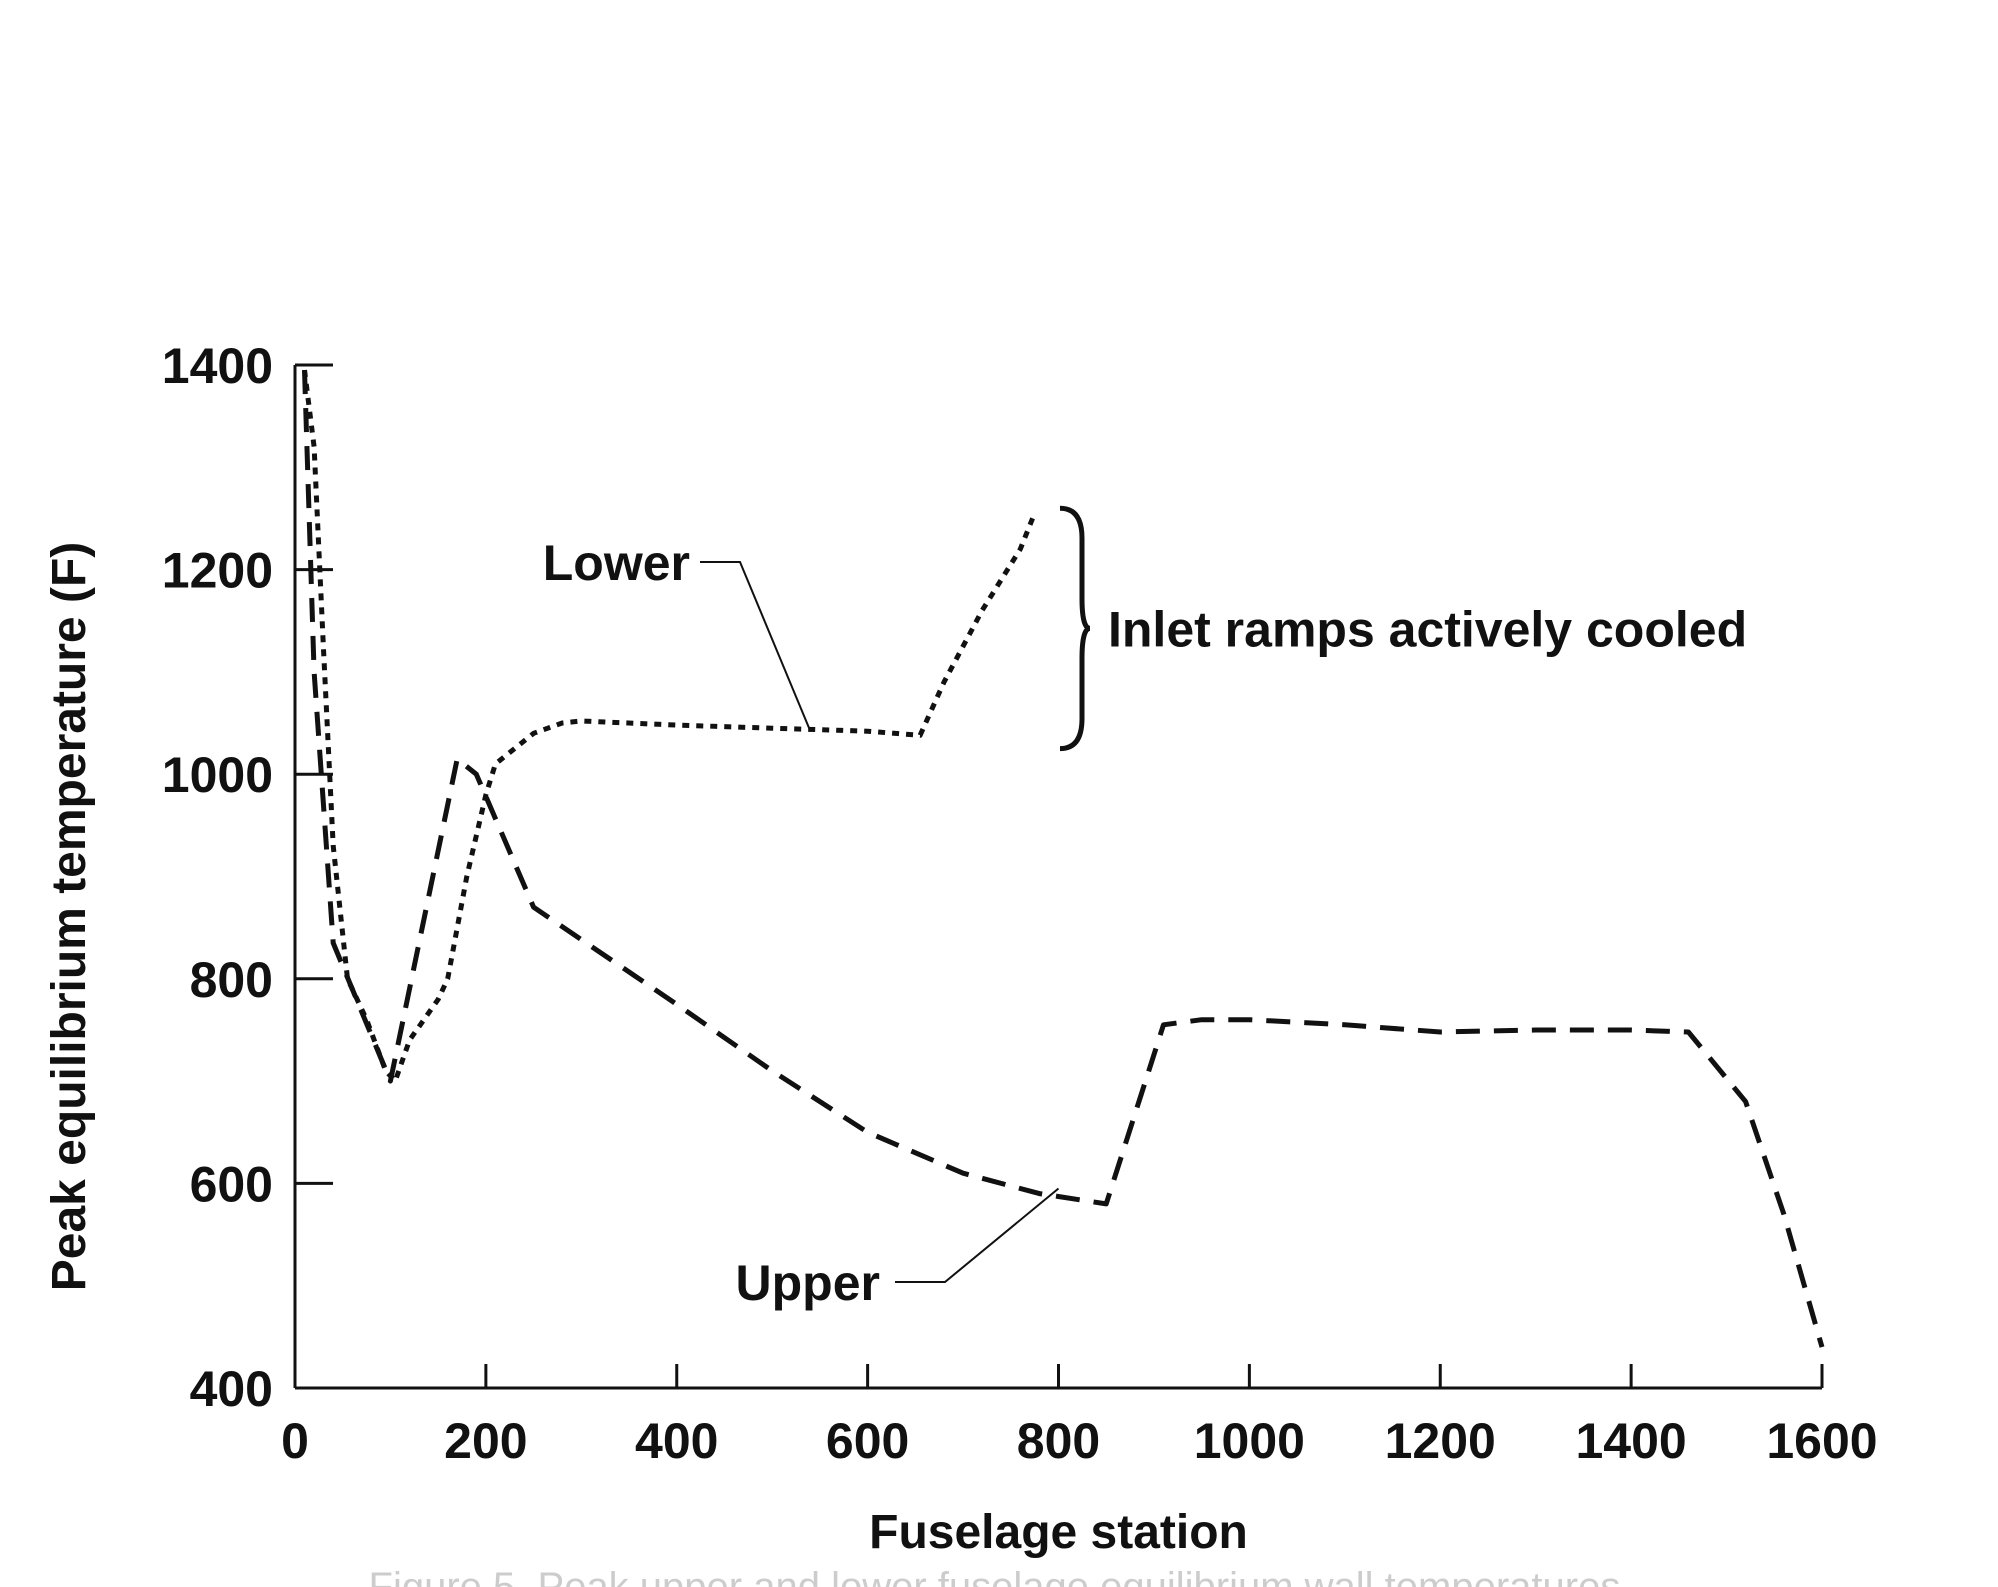 Image resolution: width=1998 pixels, height=1587 pixels. I want to click on x-tick-label: 1400, so click(1631, 1441).